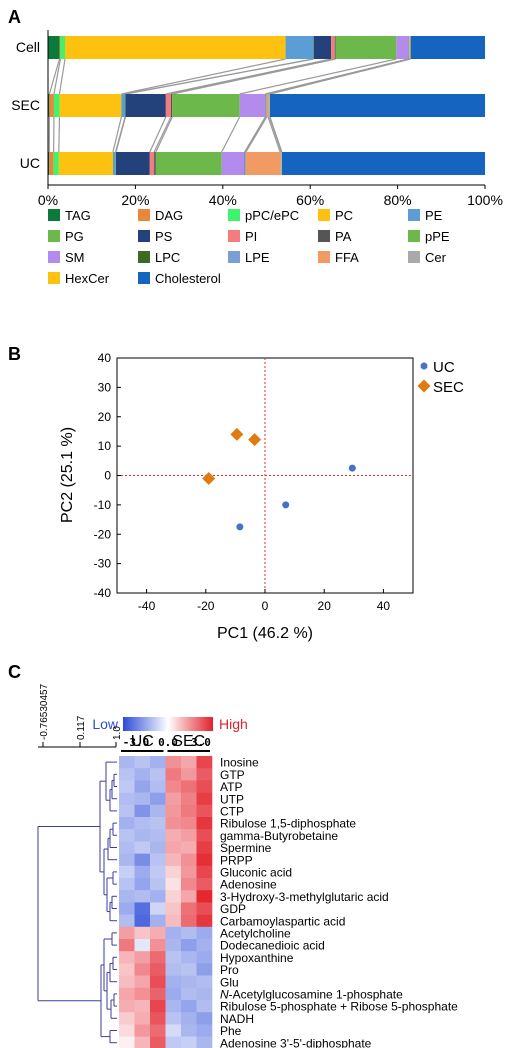 Image resolution: width=505 pixels, height=1048 pixels. What do you see at coordinates (67, 475) in the screenshot?
I see `scatter-y-axis-title: PC2 (25.1 %)` at bounding box center [67, 475].